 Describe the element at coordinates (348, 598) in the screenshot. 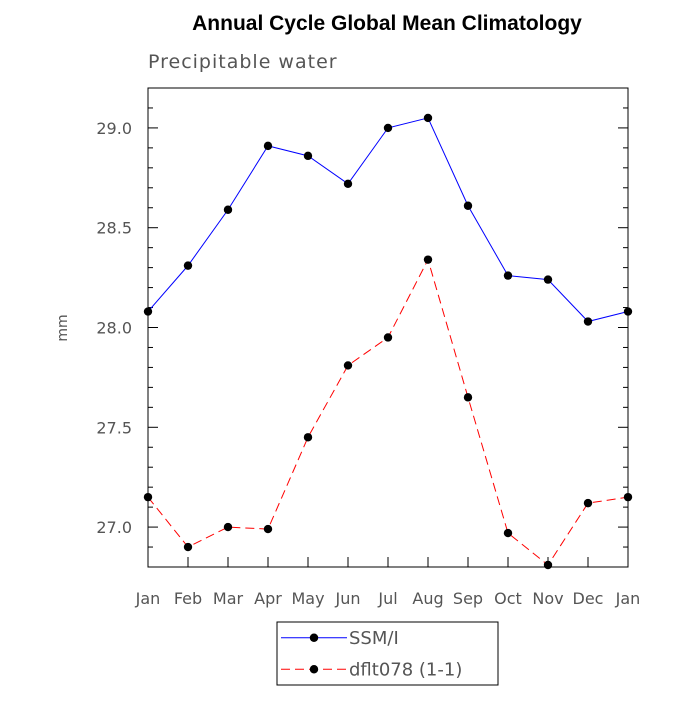

I see `x-tick-label: Jun` at that location.